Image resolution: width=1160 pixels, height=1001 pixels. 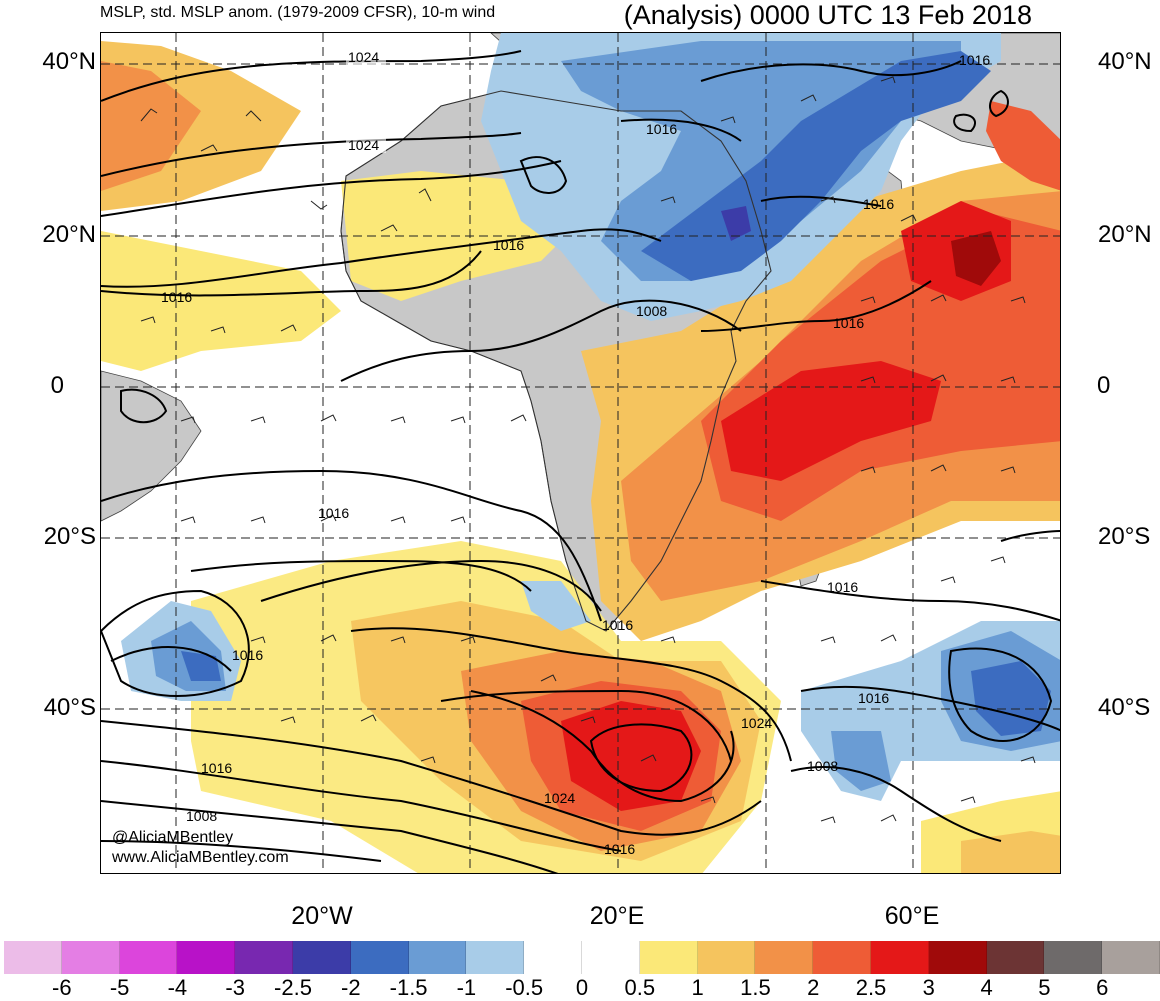 I want to click on lat-label-eq-right: 0, so click(x=1104, y=385).